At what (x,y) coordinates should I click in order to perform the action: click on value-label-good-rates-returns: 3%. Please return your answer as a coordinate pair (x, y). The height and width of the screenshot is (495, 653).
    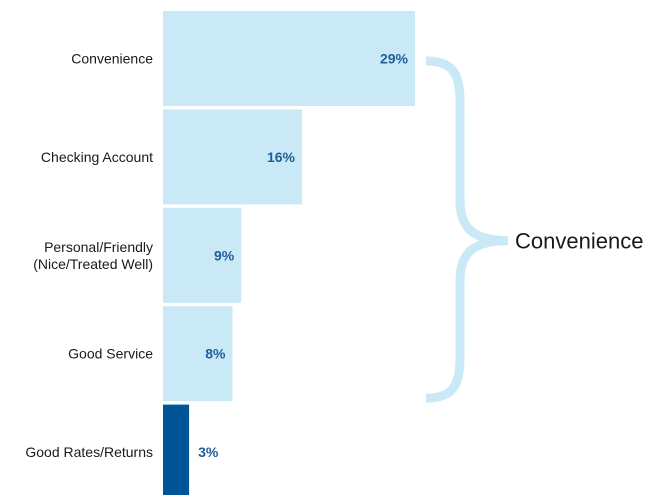
    Looking at the image, I should click on (208, 452).